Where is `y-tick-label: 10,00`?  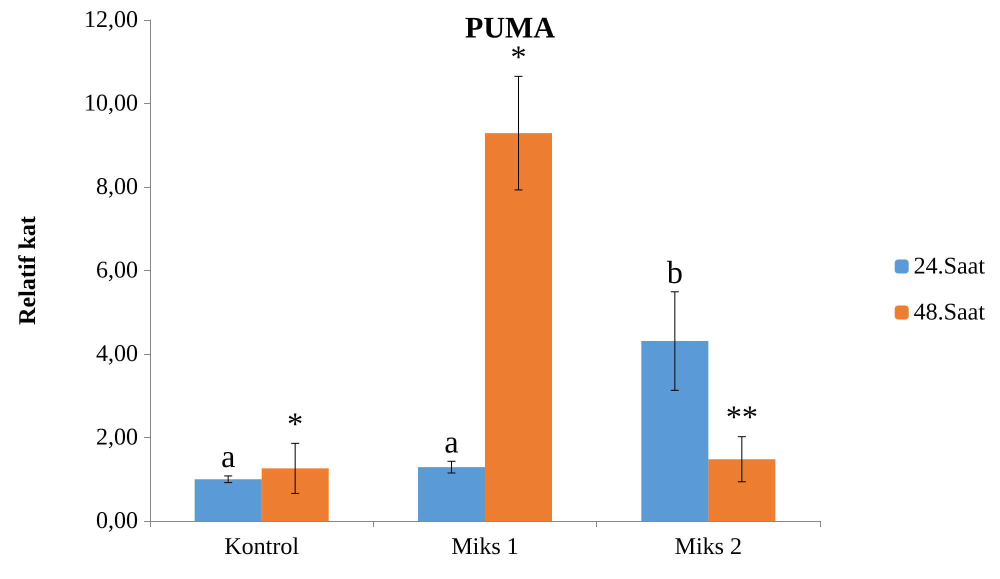 y-tick-label: 10,00 is located at coordinates (111, 103).